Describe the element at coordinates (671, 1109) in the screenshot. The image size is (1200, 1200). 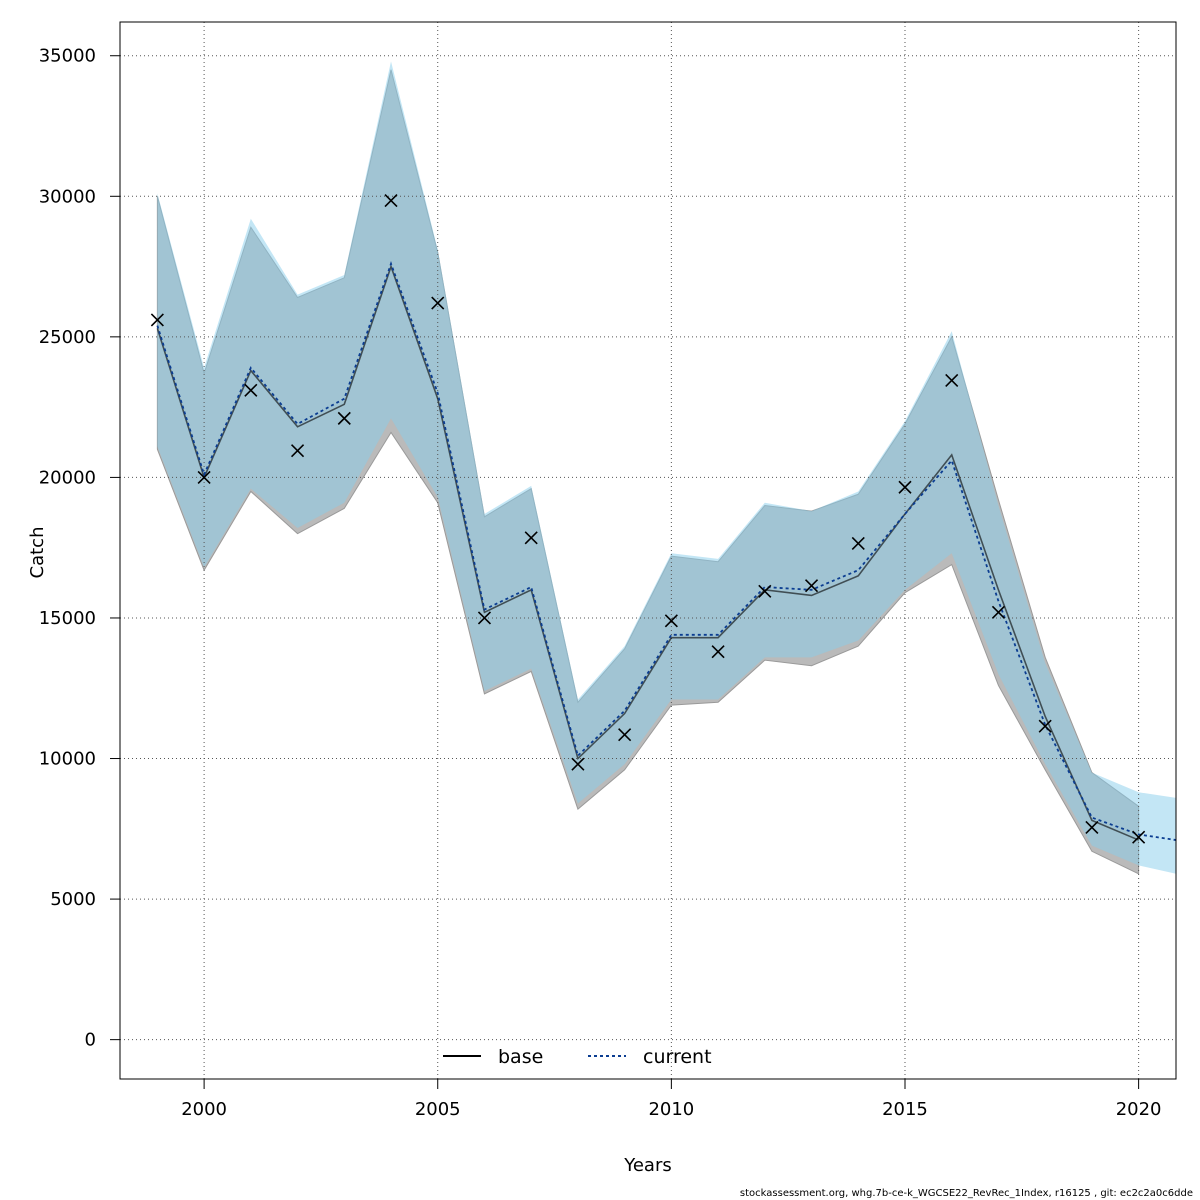
I see `x-tick-label: 2010` at that location.